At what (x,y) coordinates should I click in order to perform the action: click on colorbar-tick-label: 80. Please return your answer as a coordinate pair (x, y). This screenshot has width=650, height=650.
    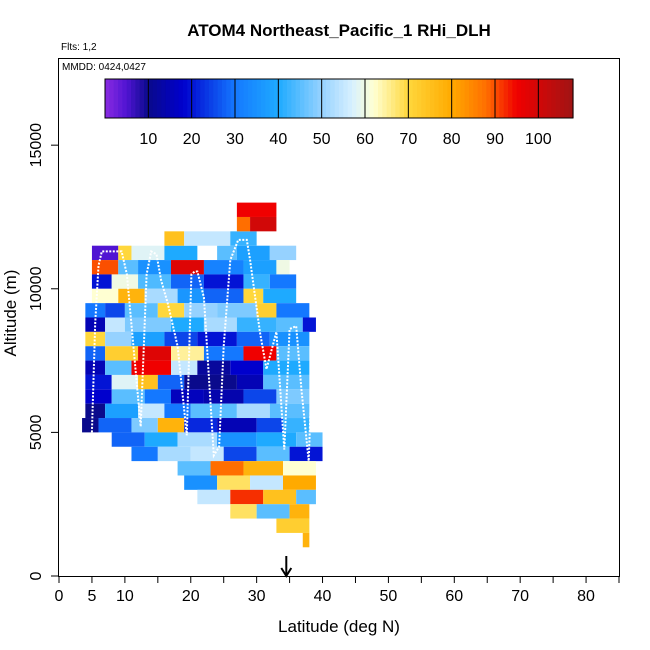
    Looking at the image, I should click on (452, 139).